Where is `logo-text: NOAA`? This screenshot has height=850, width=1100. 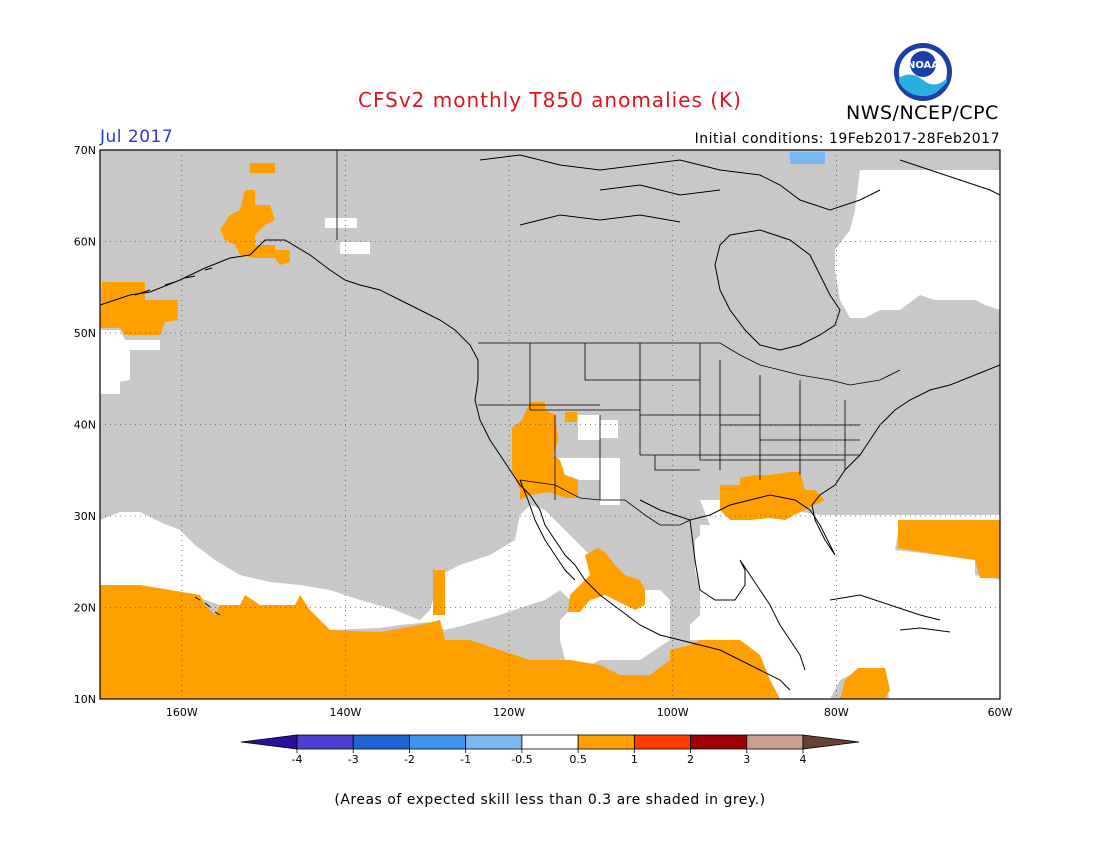
logo-text: NOAA is located at coordinates (923, 65).